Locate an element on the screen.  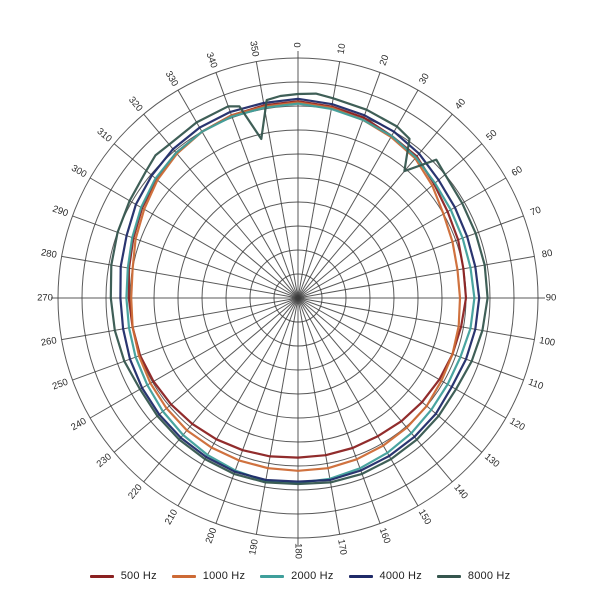
angle-label: 210 is located at coordinates (171, 516).